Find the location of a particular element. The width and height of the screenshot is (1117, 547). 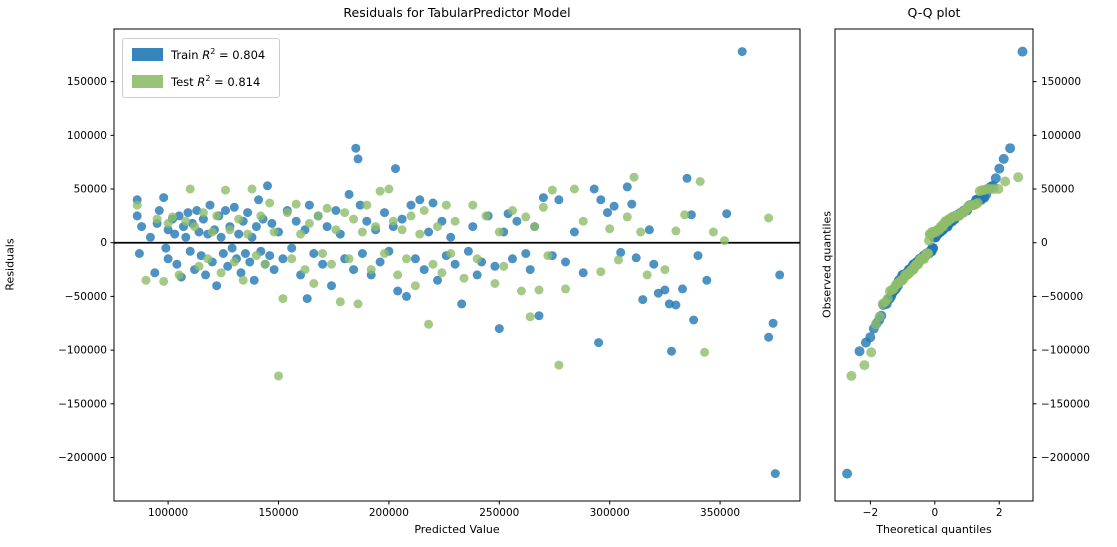

x-tick-label: 100000 is located at coordinates (168, 513).